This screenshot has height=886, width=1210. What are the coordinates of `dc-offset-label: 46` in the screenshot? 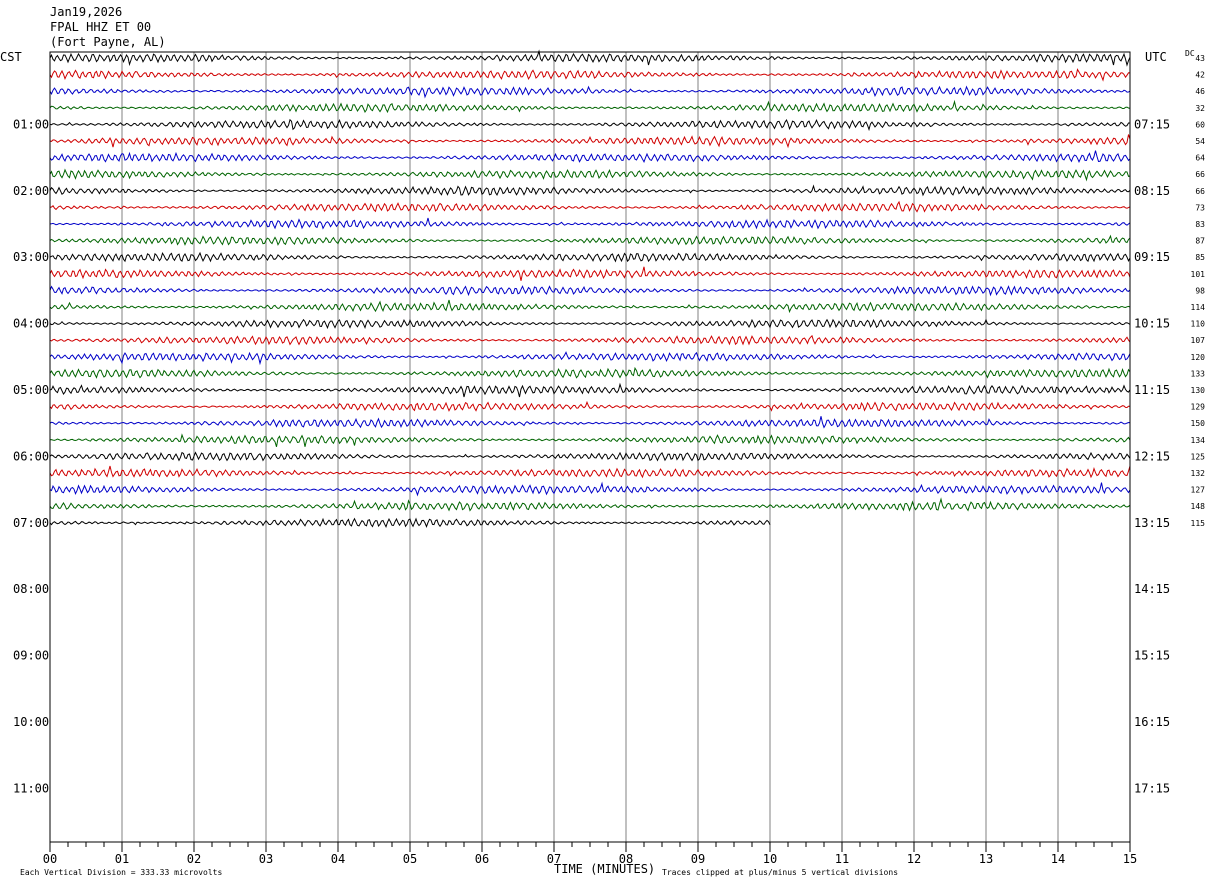 It's located at (1200, 91).